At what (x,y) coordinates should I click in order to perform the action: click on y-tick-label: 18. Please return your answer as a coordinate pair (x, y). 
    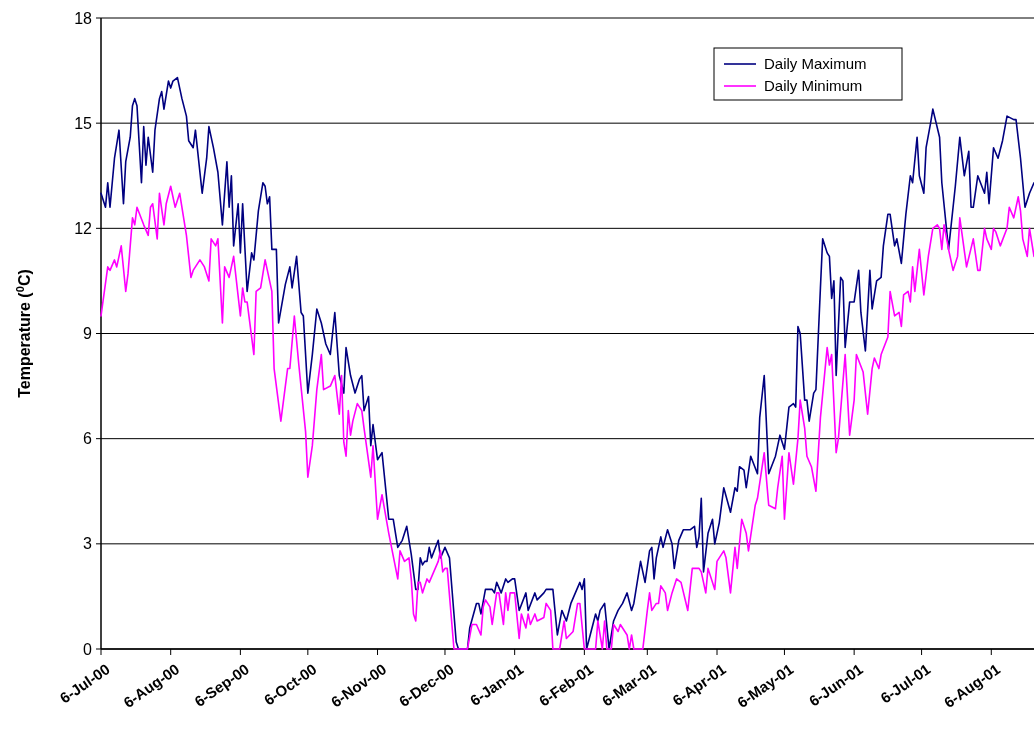
    Looking at the image, I should click on (83, 18).